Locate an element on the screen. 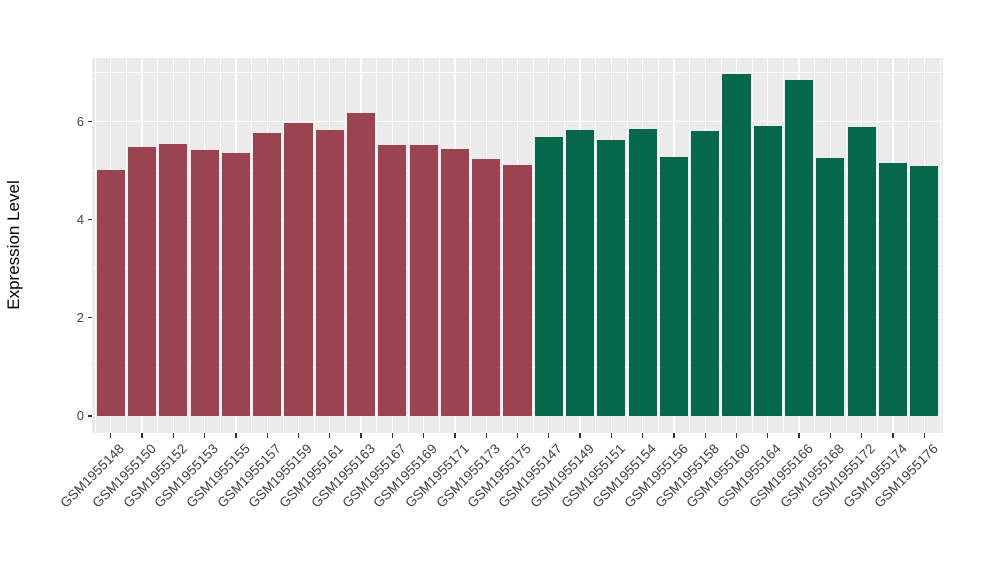 The width and height of the screenshot is (1000, 580). y-tick-label: 2 is located at coordinates (80, 317).